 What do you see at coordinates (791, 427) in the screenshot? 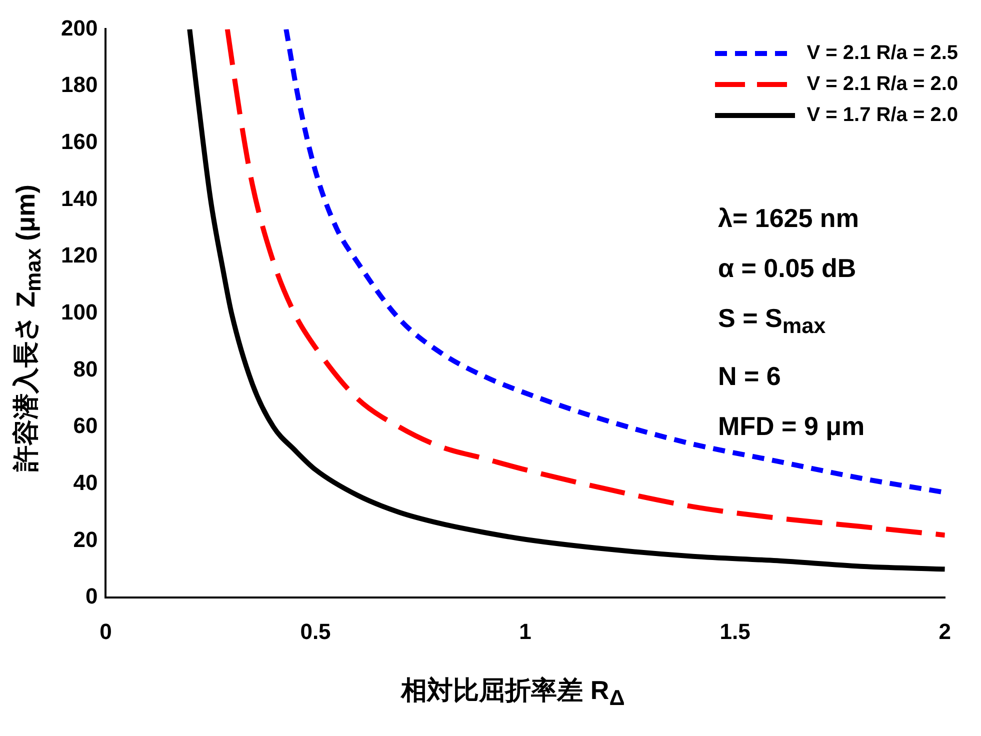
I see `annotation: MFD = 9 μm` at bounding box center [791, 427].